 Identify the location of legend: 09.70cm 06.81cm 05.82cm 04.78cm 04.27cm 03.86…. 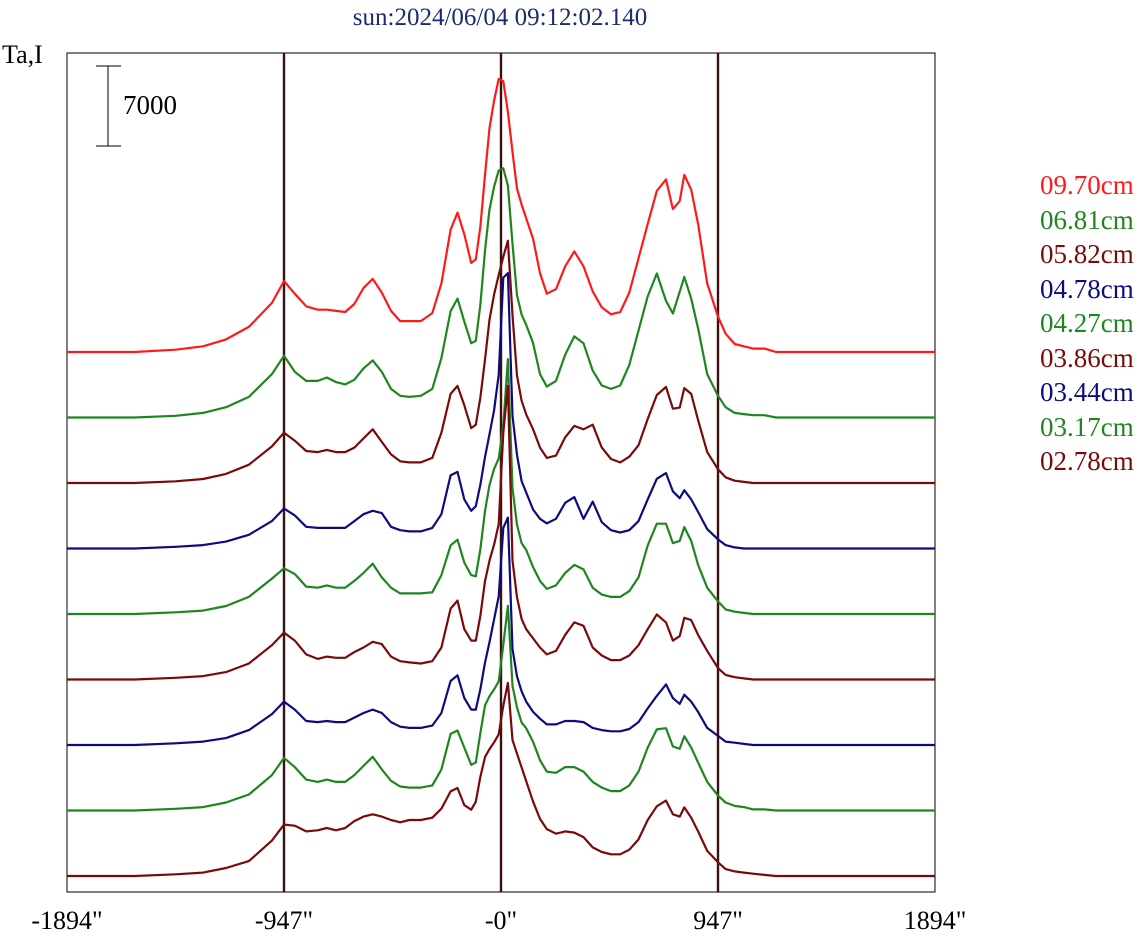
(1087, 323).